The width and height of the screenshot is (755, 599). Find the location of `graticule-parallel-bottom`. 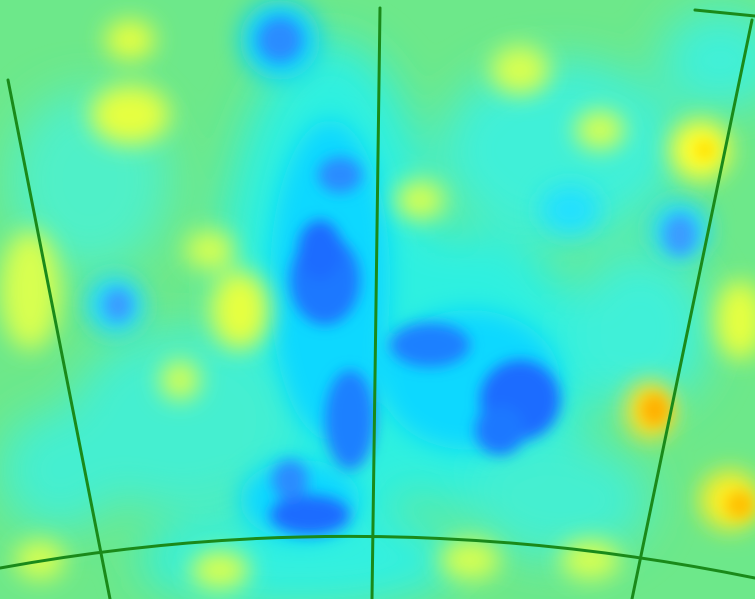

graticule-parallel-bottom is located at coordinates (377, 557).